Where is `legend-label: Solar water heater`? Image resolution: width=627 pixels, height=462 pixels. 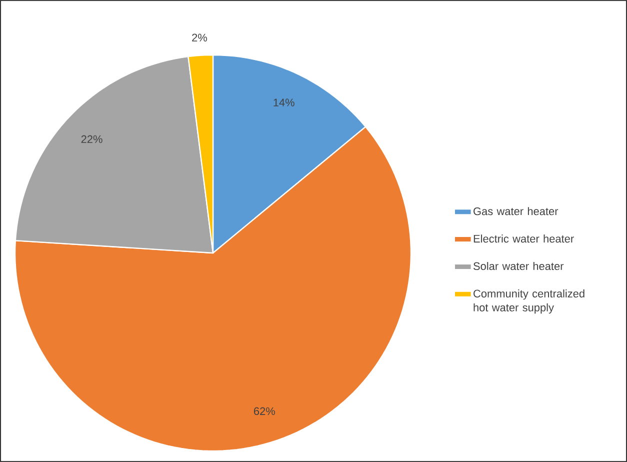 legend-label: Solar water heater is located at coordinates (519, 266).